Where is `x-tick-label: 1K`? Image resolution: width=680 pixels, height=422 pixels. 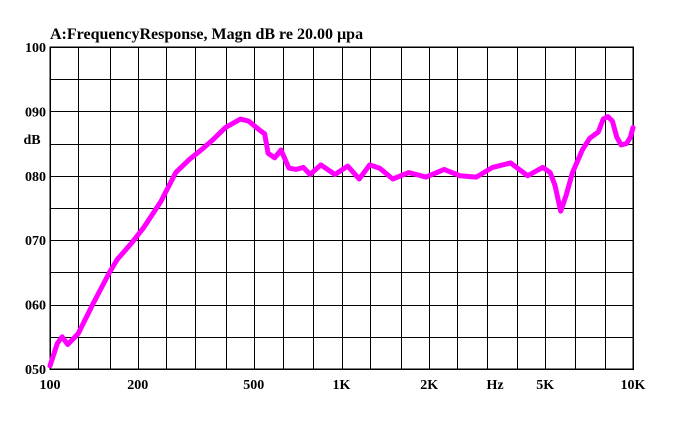 x-tick-label: 1K is located at coordinates (342, 385).